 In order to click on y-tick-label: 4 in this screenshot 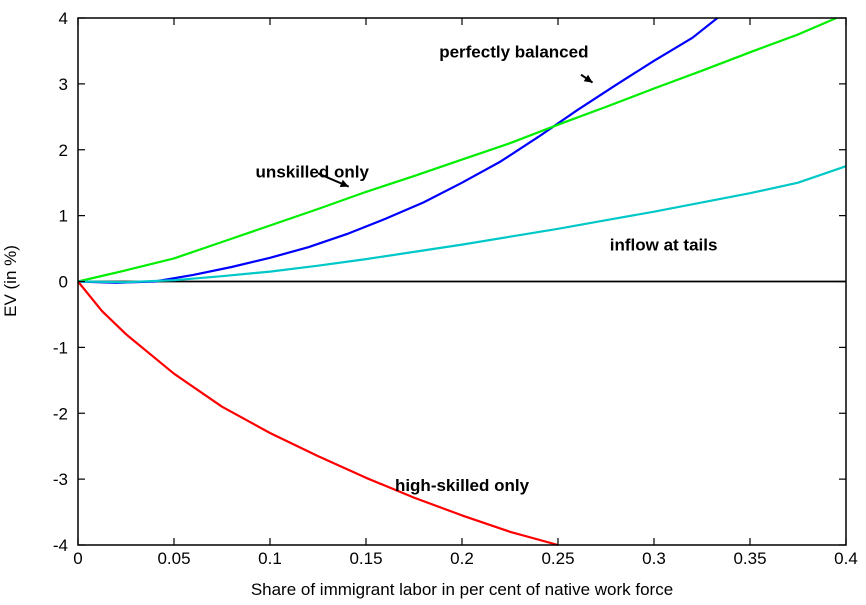, I will do `click(63, 18)`.